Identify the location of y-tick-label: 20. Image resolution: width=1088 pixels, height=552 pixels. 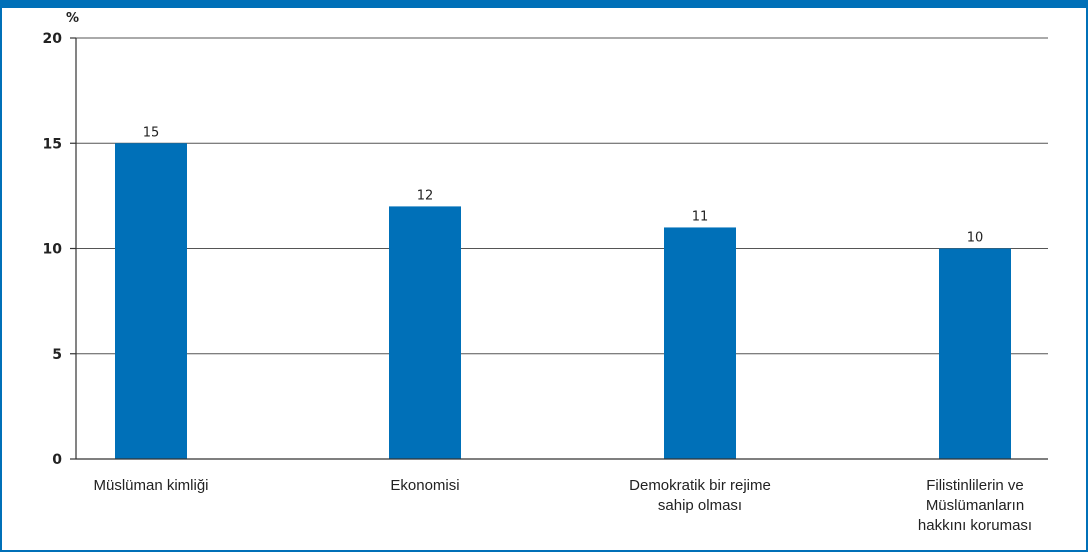
(53, 39).